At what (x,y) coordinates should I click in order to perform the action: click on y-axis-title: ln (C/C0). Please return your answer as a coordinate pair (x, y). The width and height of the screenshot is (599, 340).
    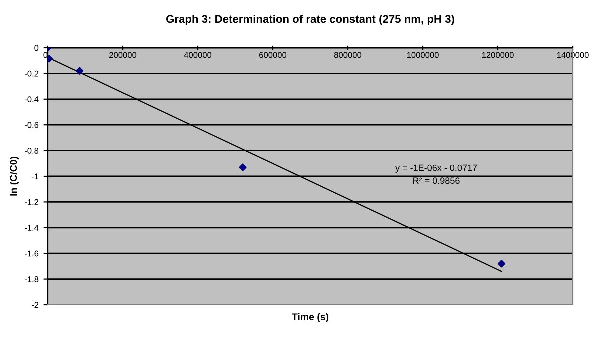
    Looking at the image, I should click on (15, 176).